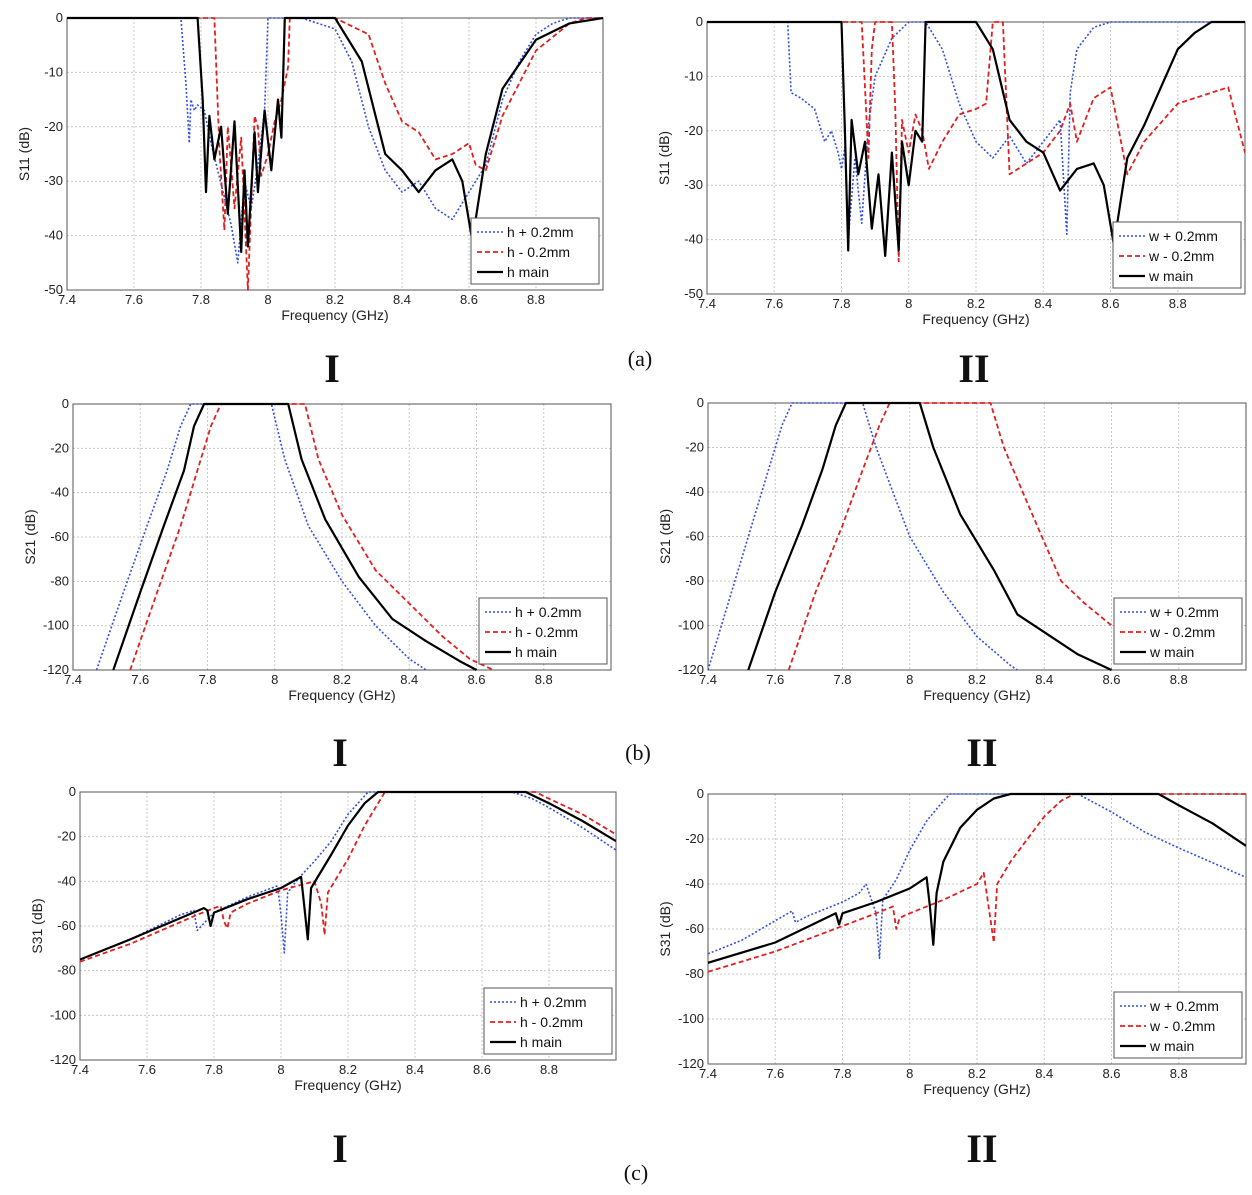  What do you see at coordinates (340, 752) in the screenshot?
I see `panel-label-b-I: I` at bounding box center [340, 752].